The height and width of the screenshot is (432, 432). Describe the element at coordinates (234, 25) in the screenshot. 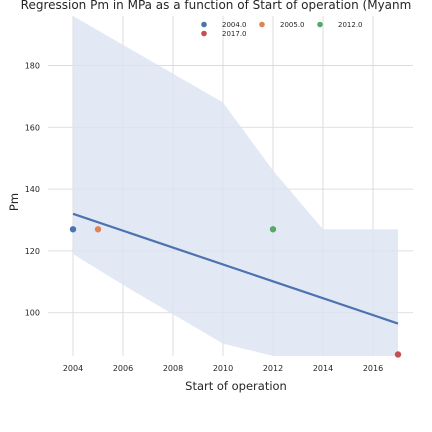

I see `legend-label: 2004.0` at that location.